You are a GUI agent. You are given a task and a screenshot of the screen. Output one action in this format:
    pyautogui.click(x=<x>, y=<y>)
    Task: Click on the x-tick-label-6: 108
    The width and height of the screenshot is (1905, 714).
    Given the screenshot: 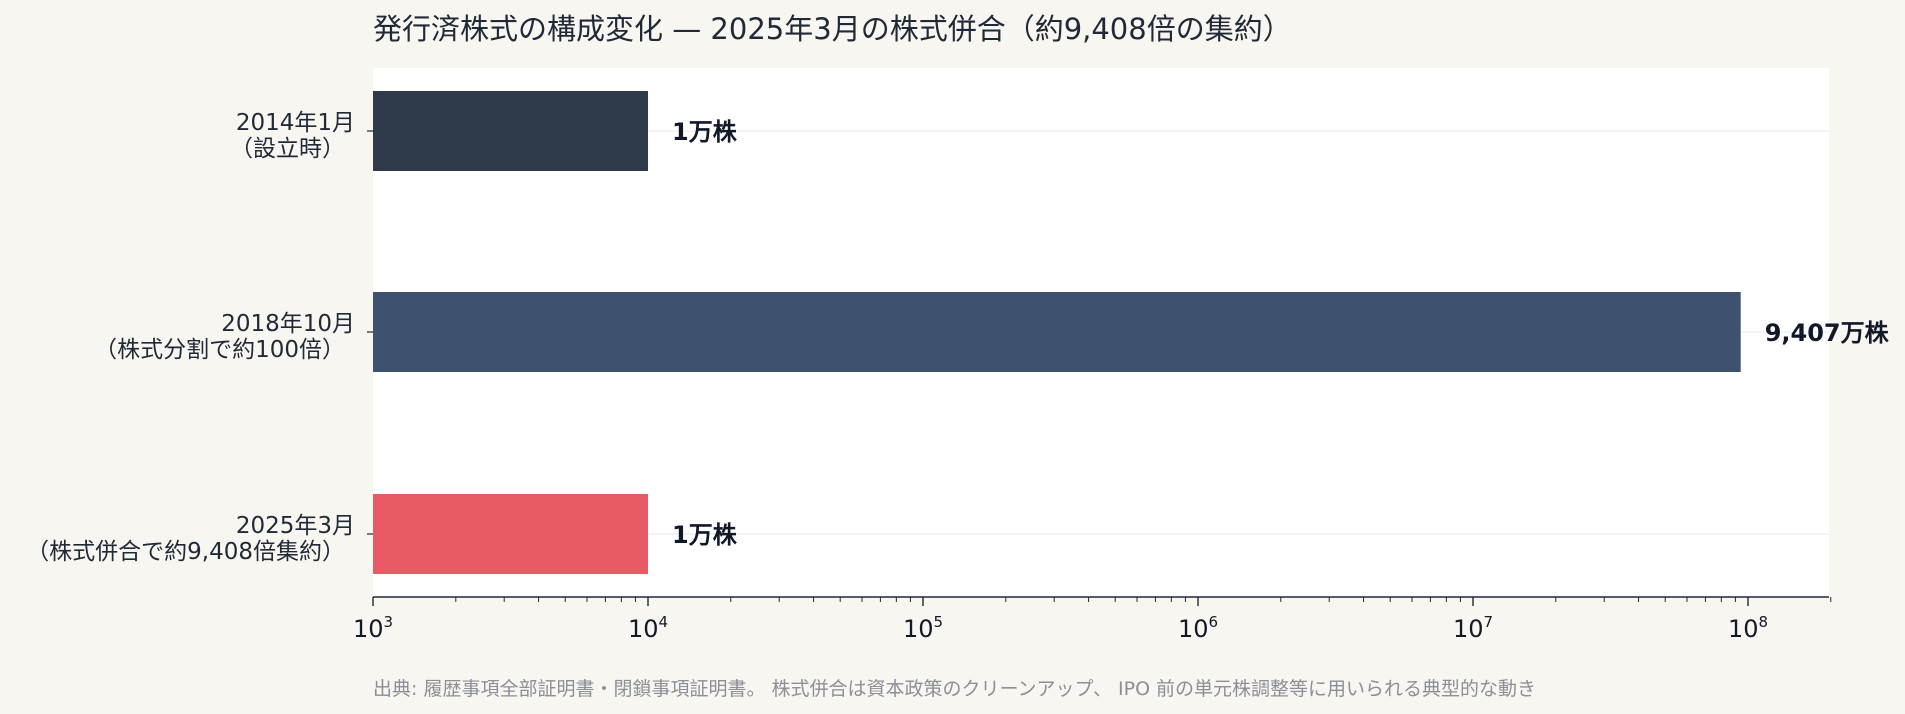 What is the action you would take?
    pyautogui.click(x=1748, y=628)
    